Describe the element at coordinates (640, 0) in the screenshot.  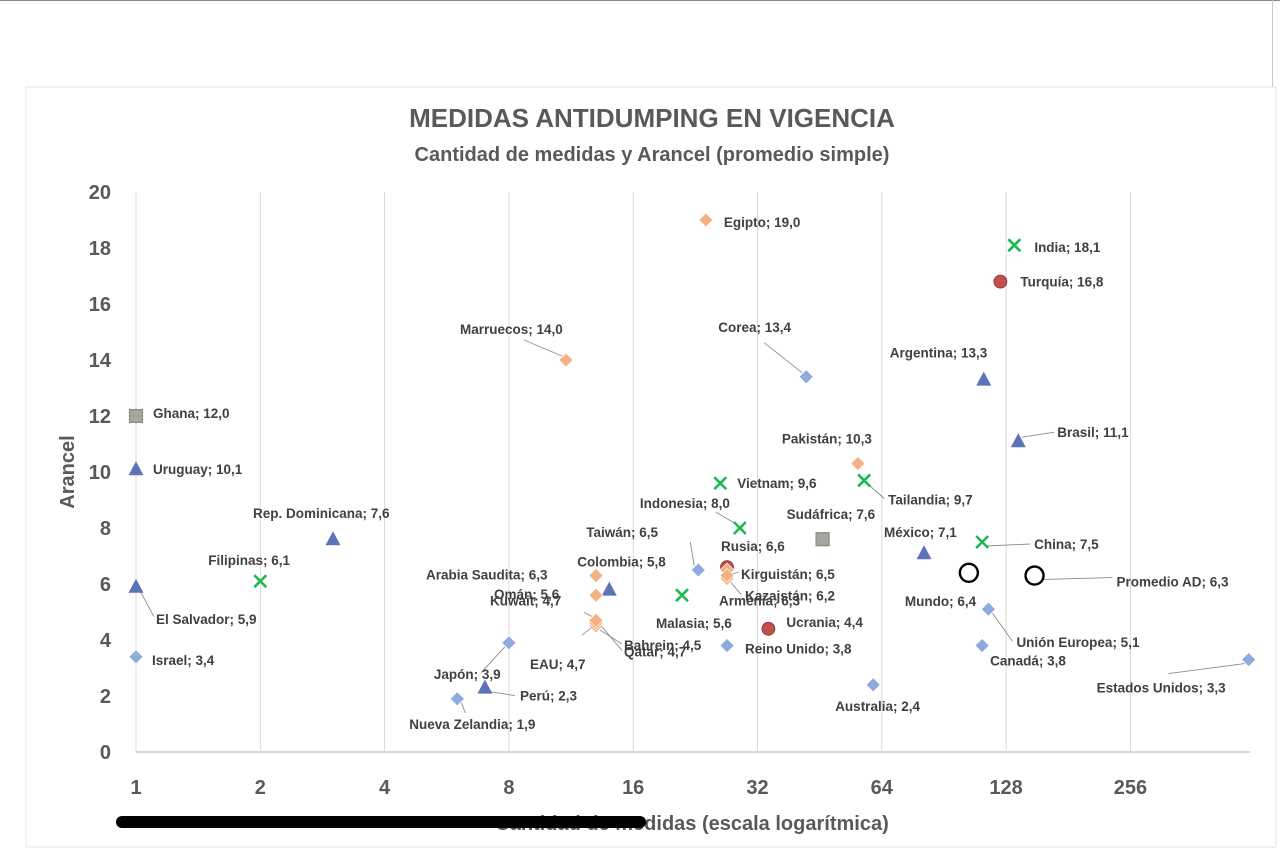
I see `top-border` at that location.